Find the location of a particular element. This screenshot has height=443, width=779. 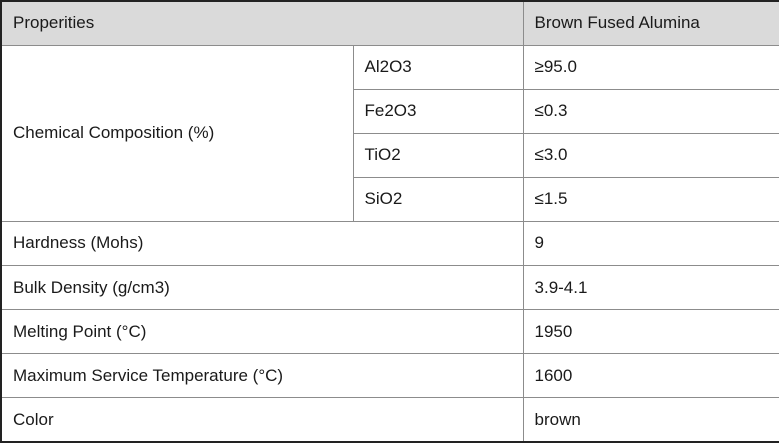

component-name-al2o3: Al2O3 is located at coordinates (438, 67).